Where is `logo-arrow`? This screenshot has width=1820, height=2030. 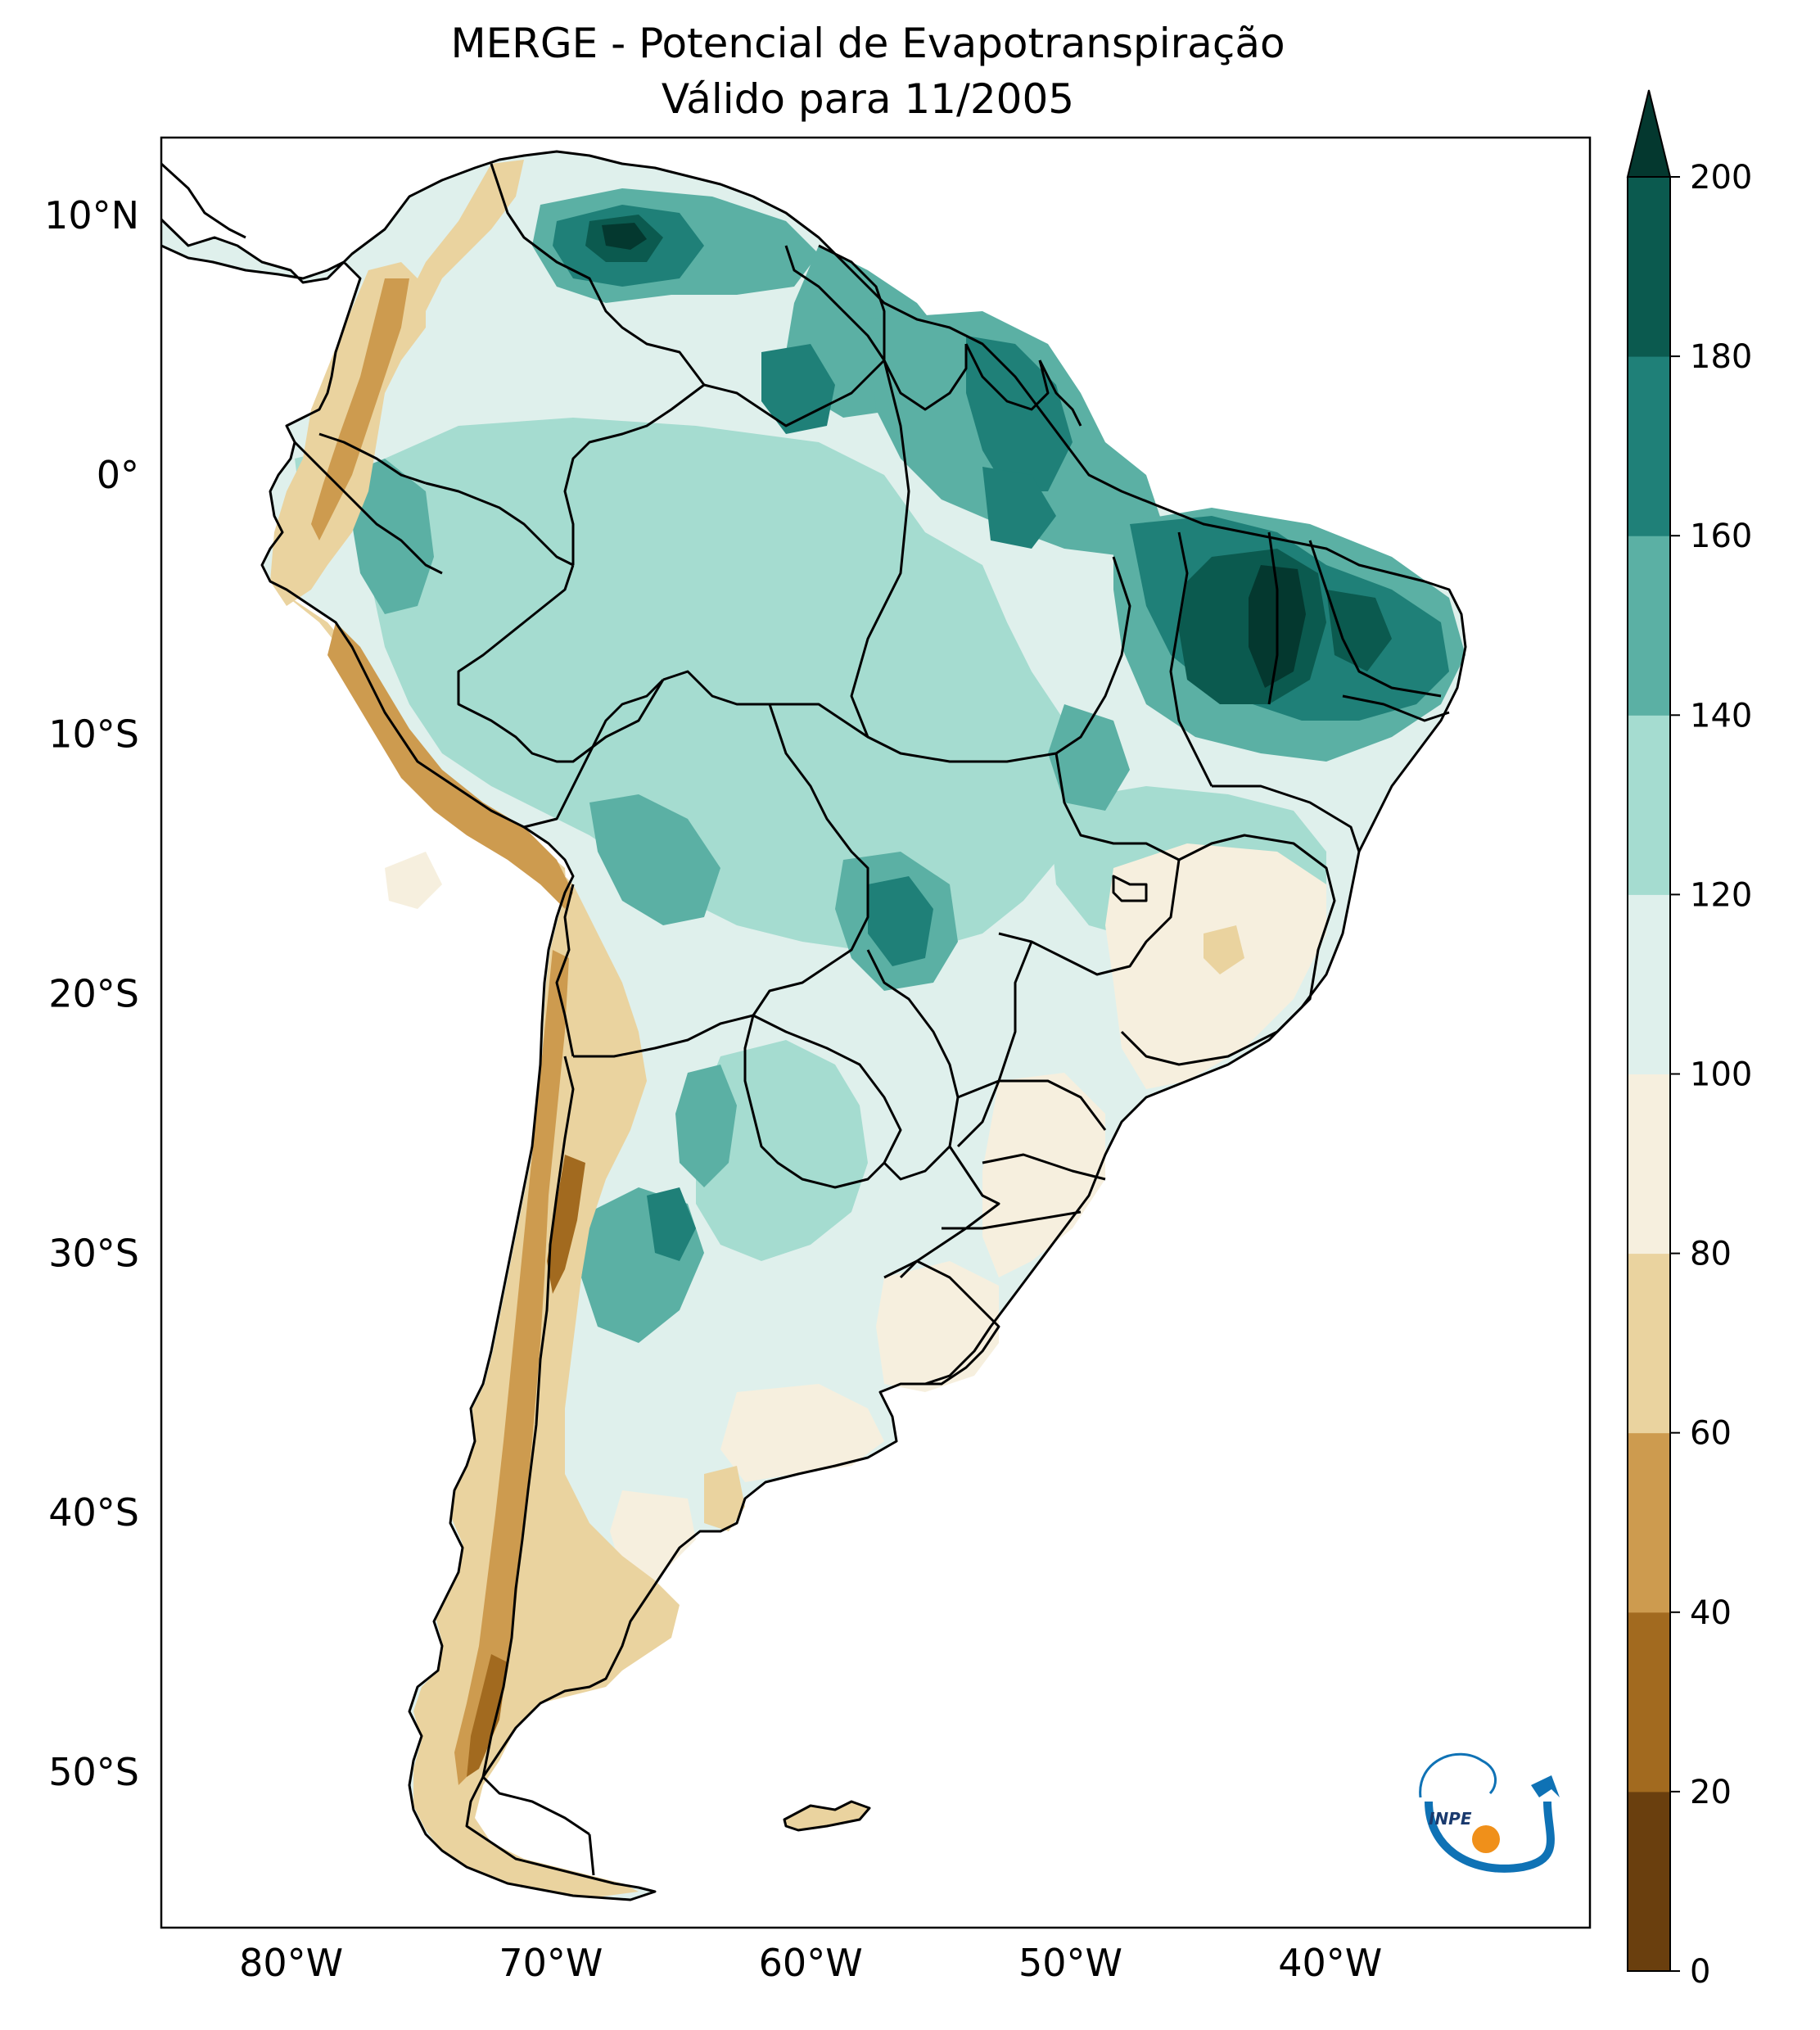 logo-arrow is located at coordinates (1545, 1786).